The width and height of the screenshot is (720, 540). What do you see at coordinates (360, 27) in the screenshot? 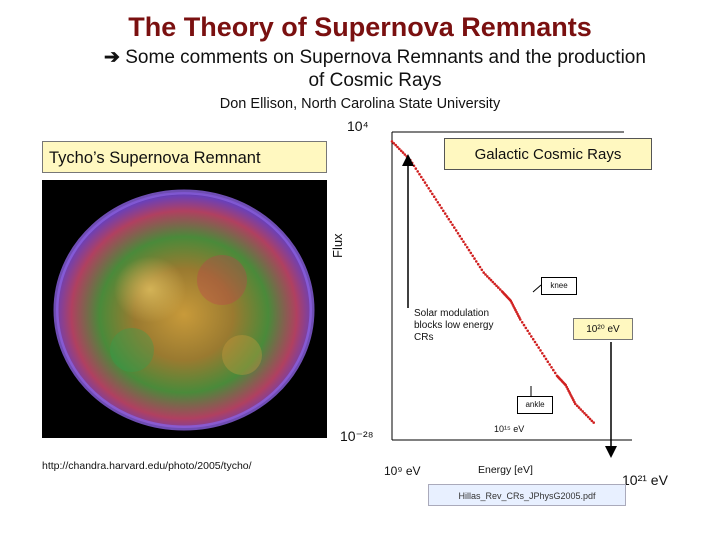
I see `slide-title: The Theory of Supernova Remnants` at bounding box center [360, 27].